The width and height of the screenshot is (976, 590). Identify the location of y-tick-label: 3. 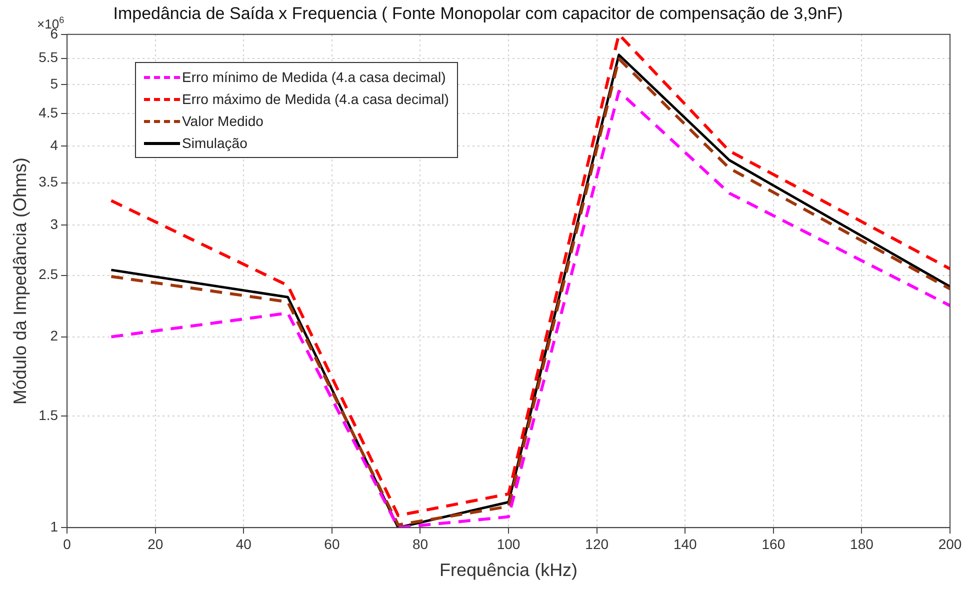
(54, 224).